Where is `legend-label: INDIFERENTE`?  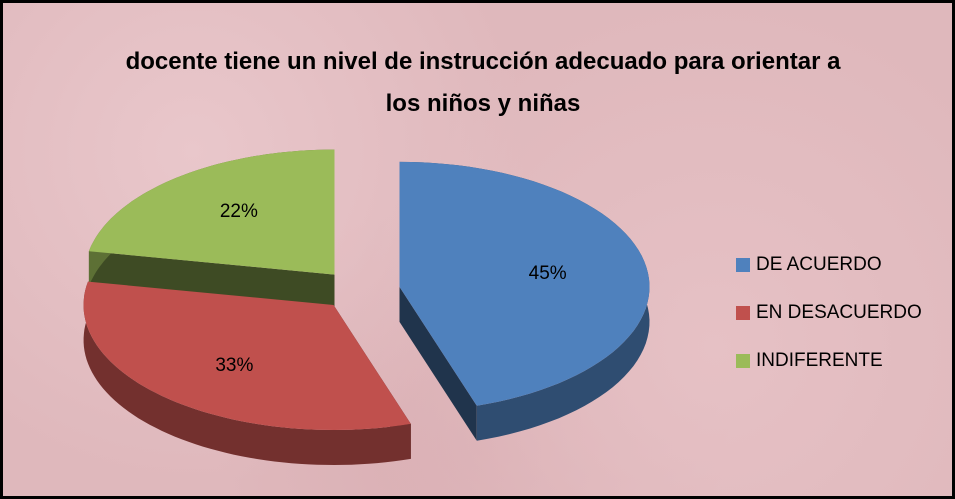 legend-label: INDIFERENTE is located at coordinates (819, 360).